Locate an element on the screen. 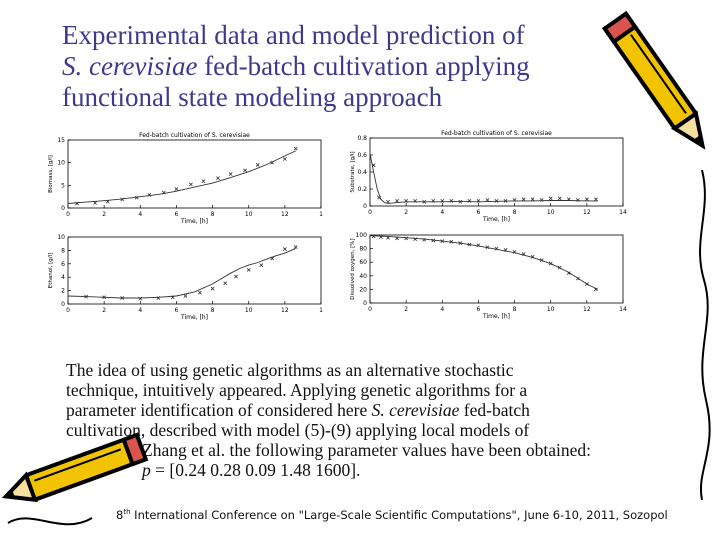 The image size is (720, 540). chart-0-ylabel: Biomass, [g/l] is located at coordinates (51, 174).